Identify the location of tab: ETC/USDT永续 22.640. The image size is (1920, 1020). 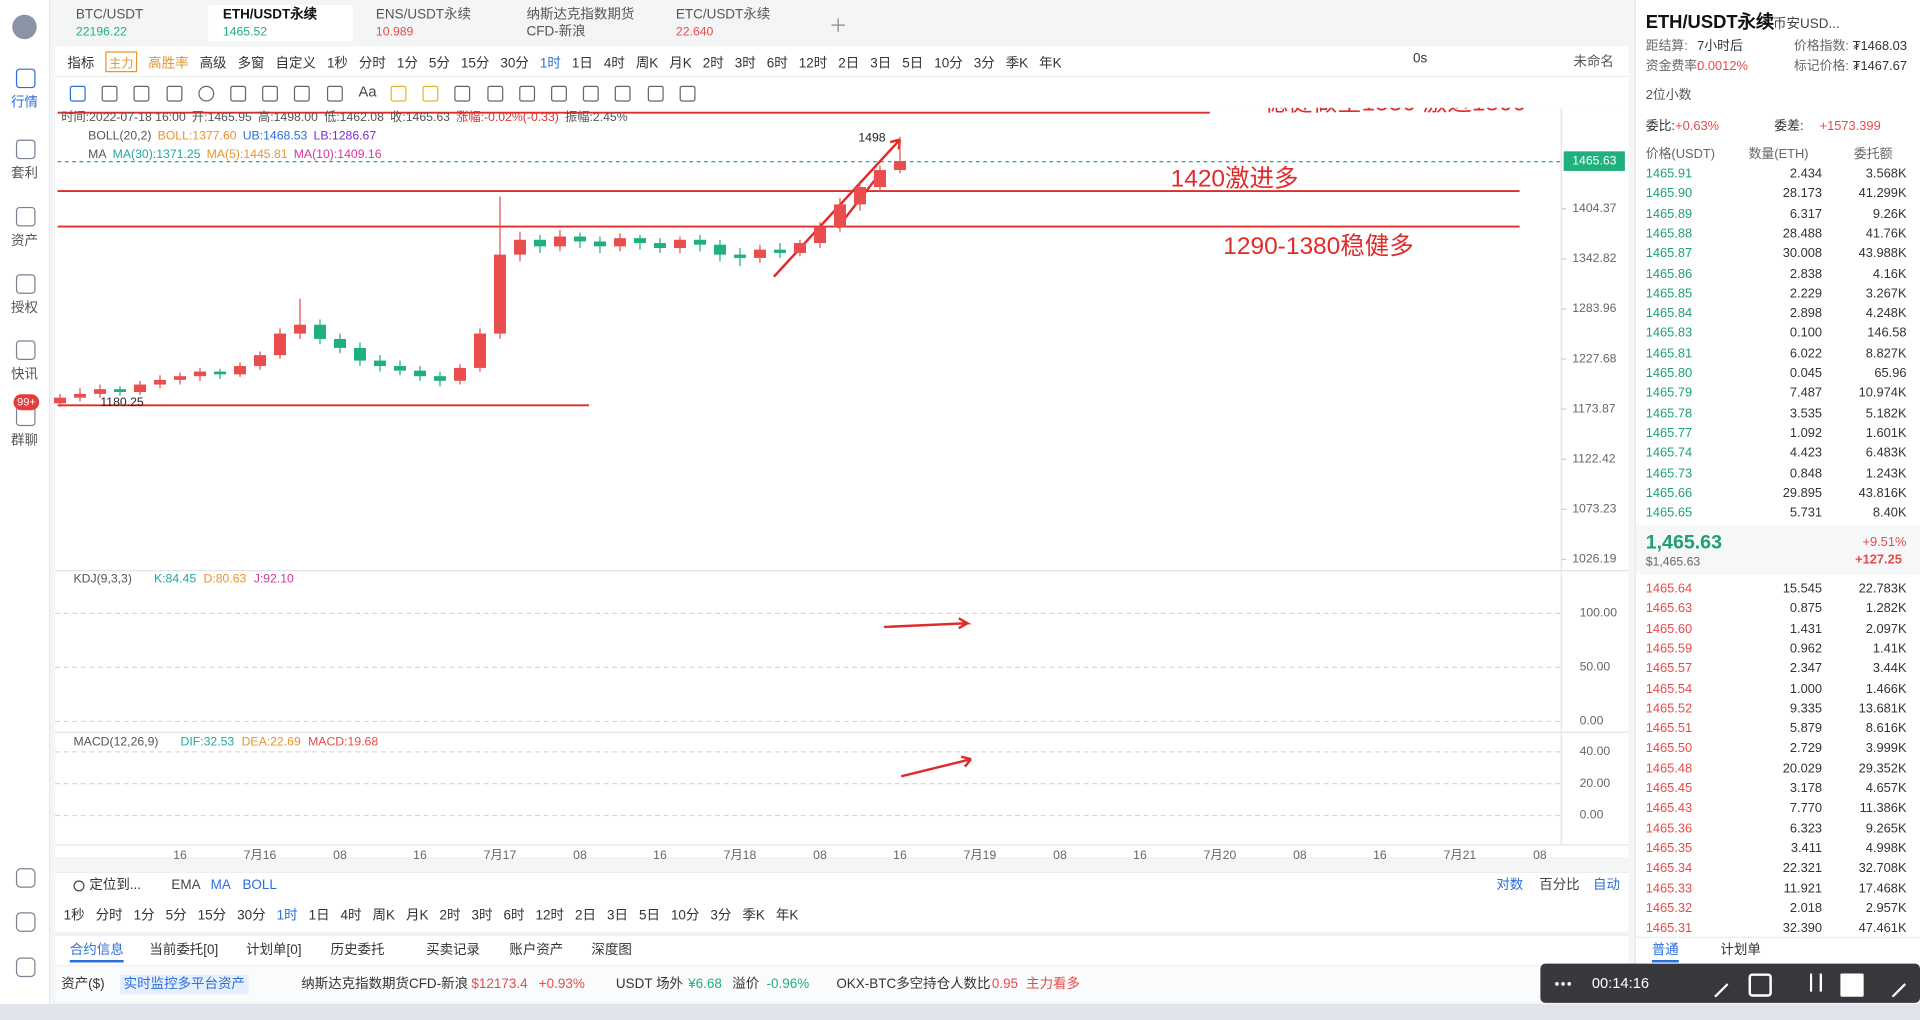
(733, 23).